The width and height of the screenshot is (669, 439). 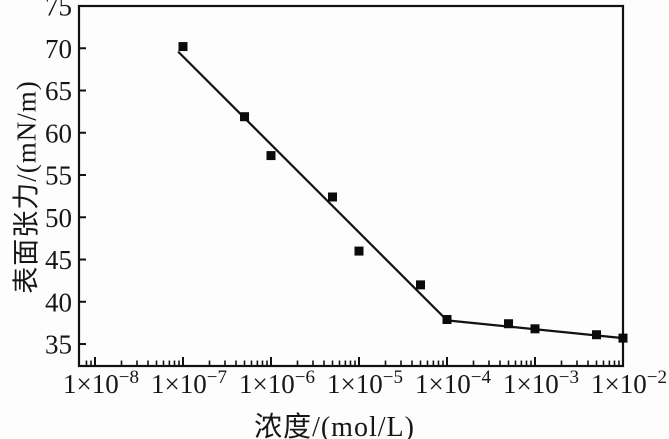 I want to click on x-tick-label: 1×10⁻⁶, so click(x=277, y=383).